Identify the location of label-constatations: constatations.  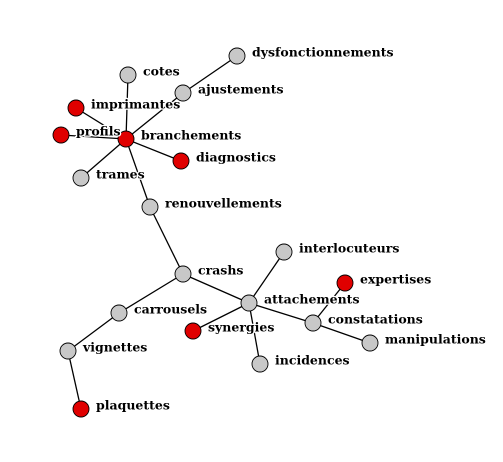
(375, 319).